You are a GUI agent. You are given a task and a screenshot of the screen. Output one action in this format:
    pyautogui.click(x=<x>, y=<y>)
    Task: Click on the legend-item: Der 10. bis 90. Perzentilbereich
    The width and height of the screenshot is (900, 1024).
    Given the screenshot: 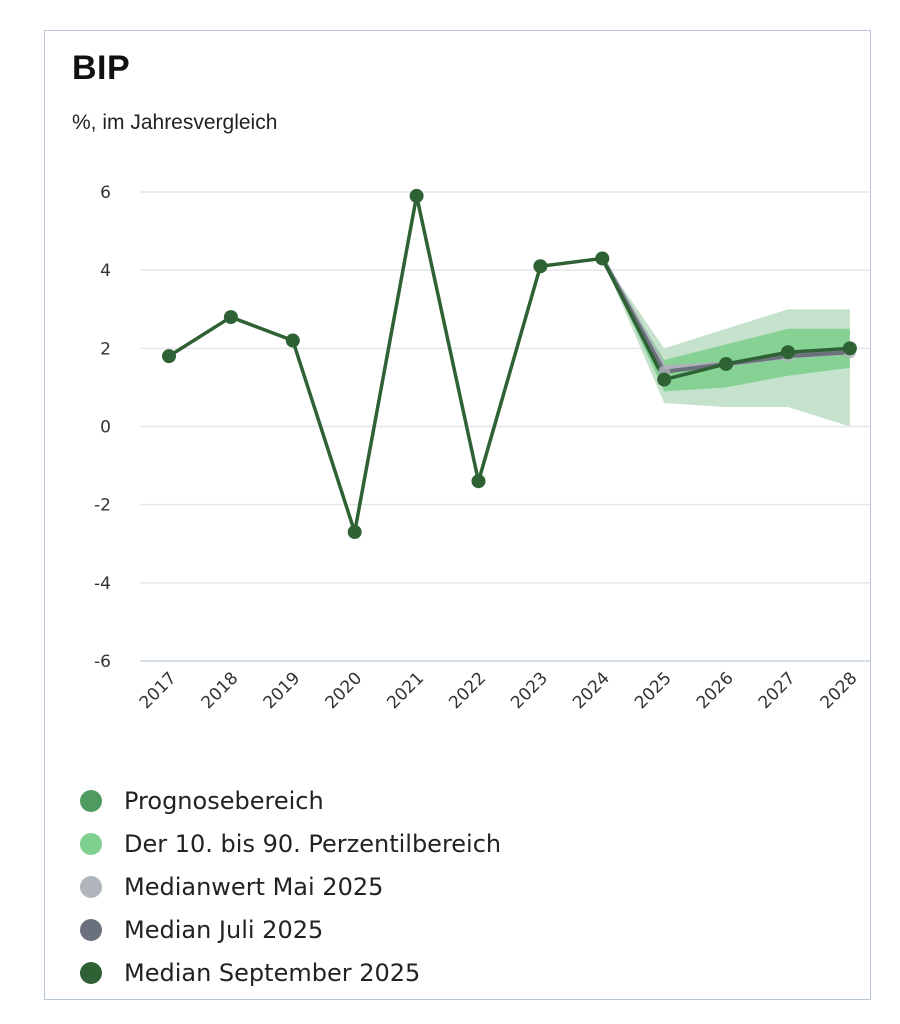 What is the action you would take?
    pyautogui.click(x=290, y=843)
    